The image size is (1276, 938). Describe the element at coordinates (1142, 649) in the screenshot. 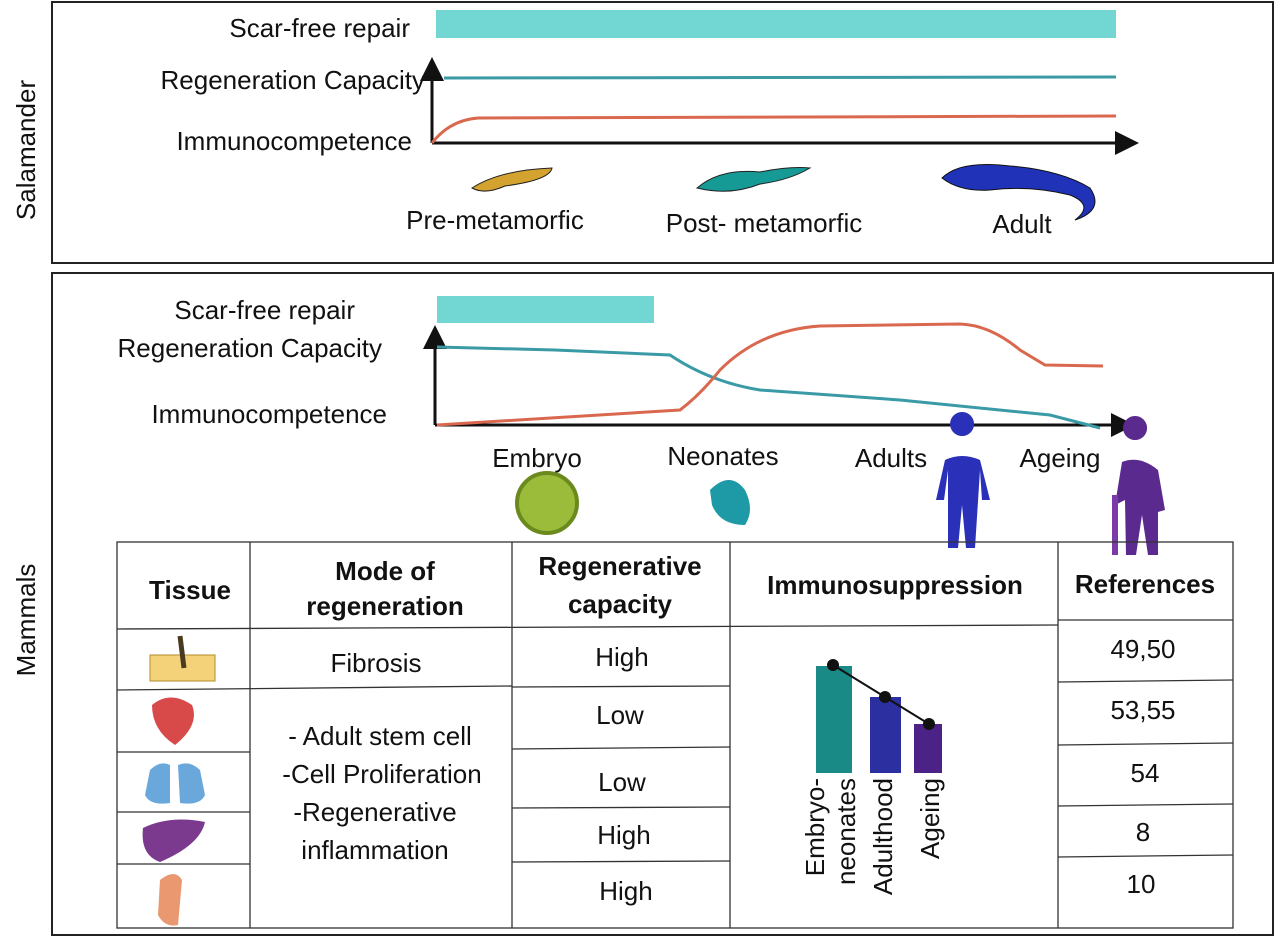

I see `reference-cell: 49,50` at that location.